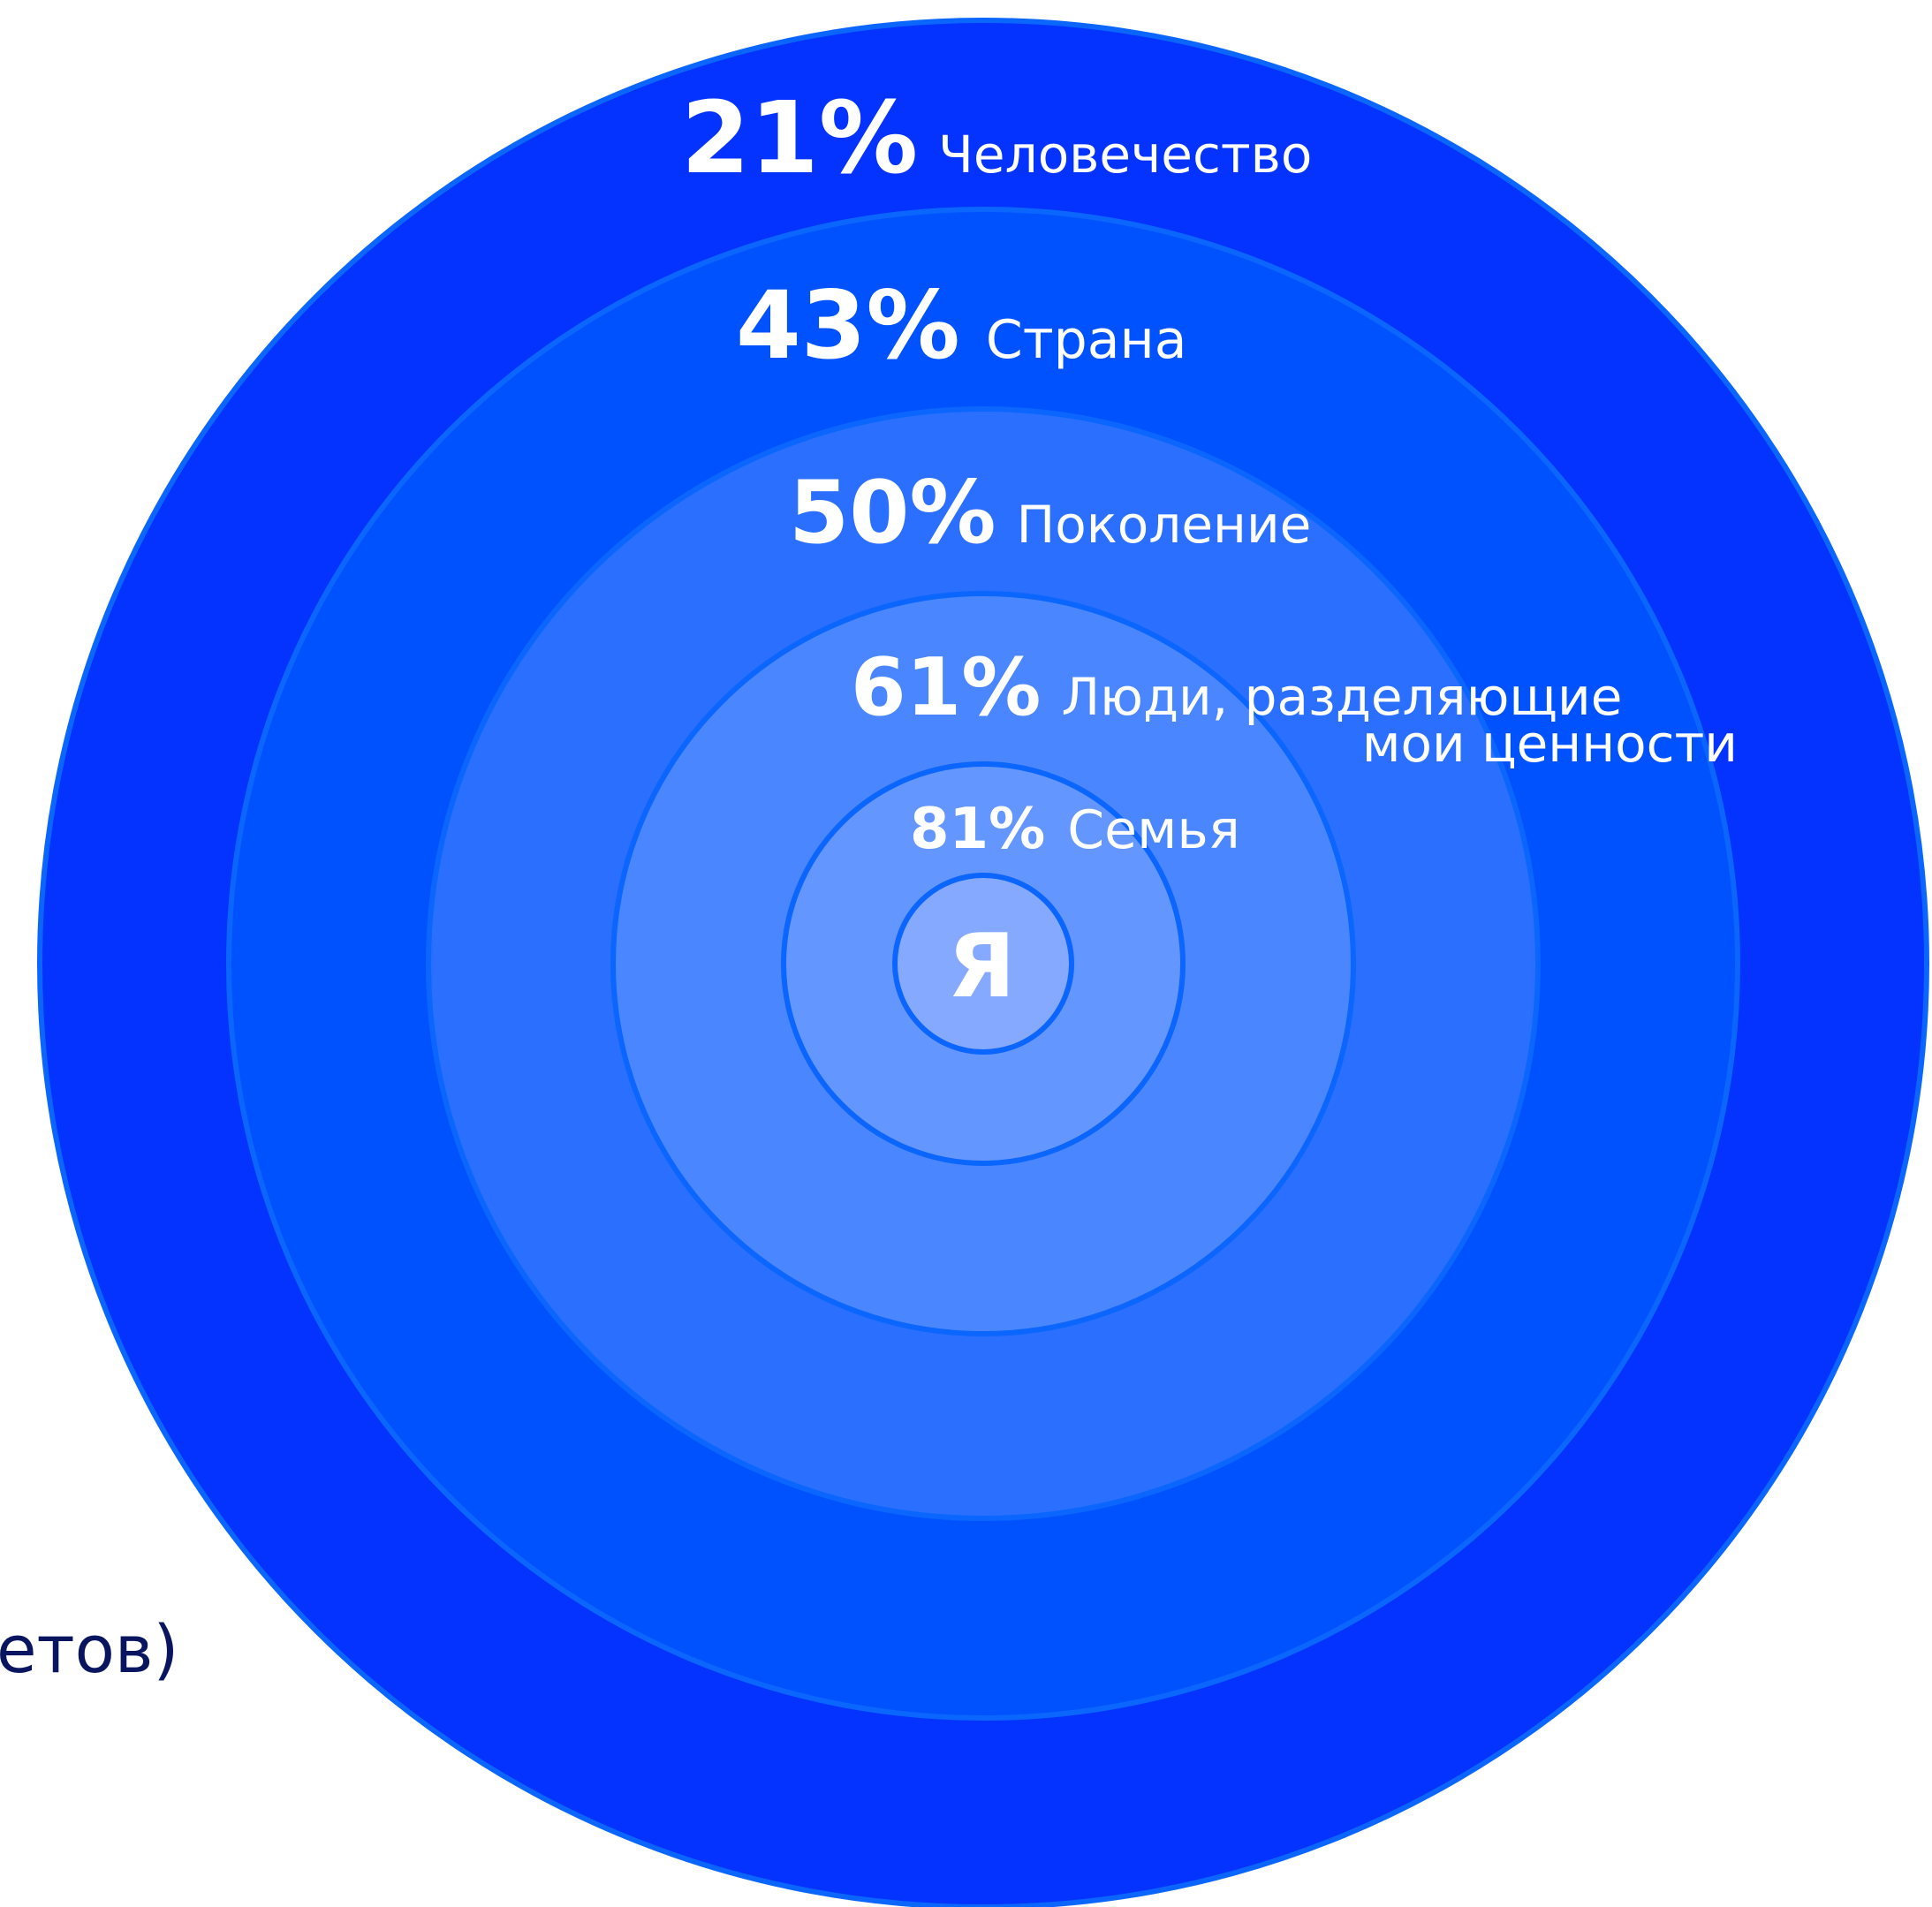 This screenshot has width=1932, height=1907. Describe the element at coordinates (946, 687) in the screenshot. I see `percent: 61%` at that location.